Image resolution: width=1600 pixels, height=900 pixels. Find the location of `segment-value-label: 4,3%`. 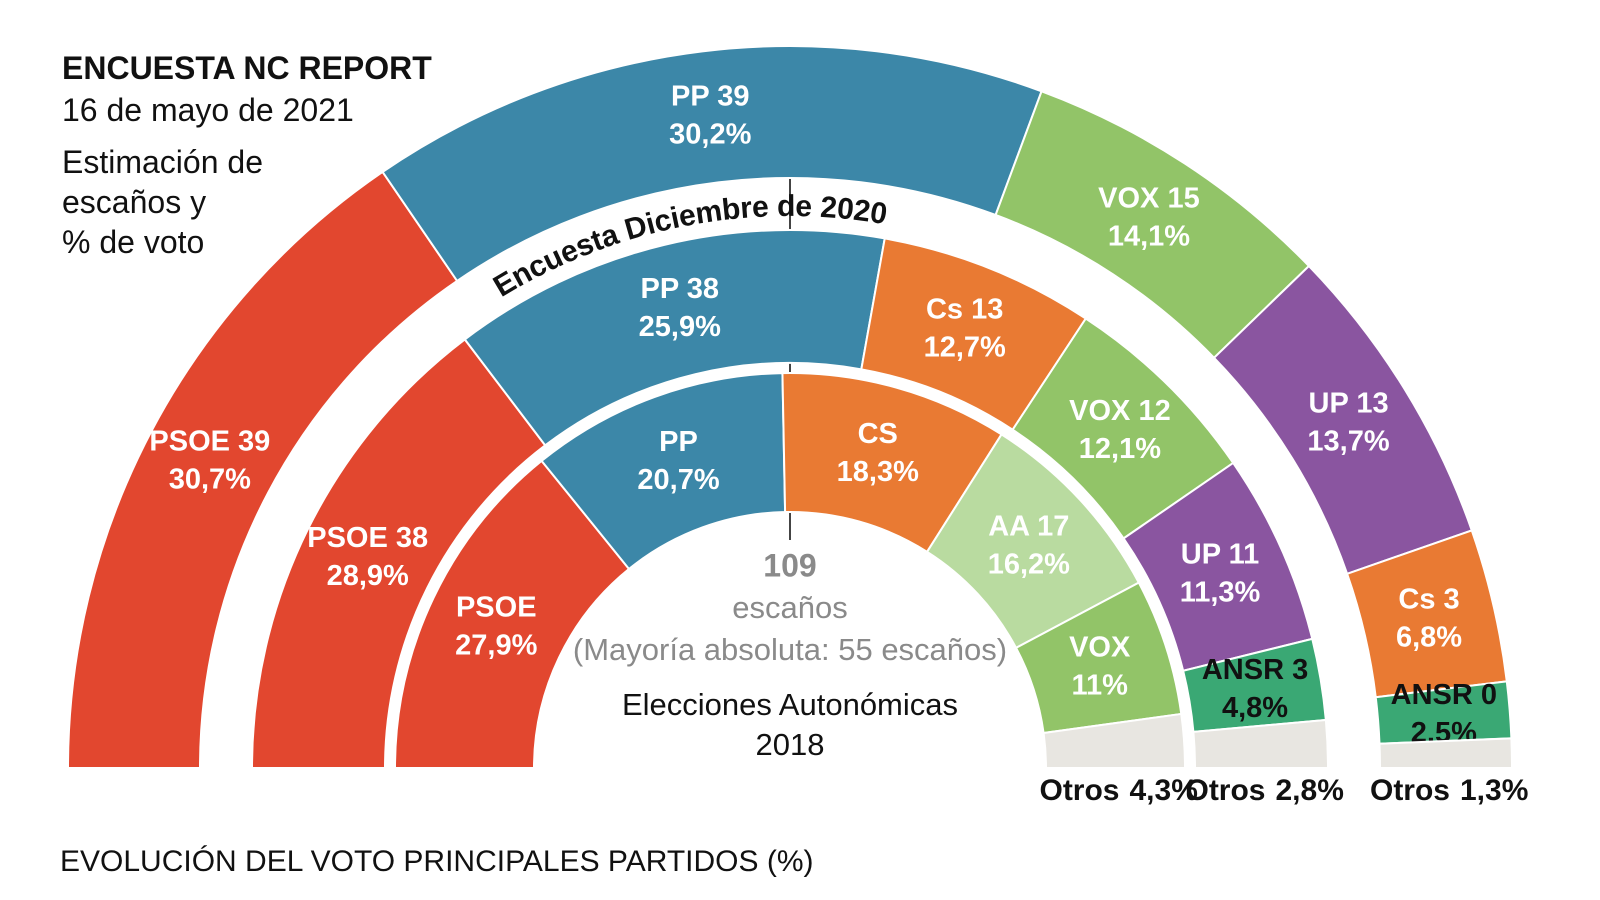

segment-value-label: 4,3% is located at coordinates (1164, 790).